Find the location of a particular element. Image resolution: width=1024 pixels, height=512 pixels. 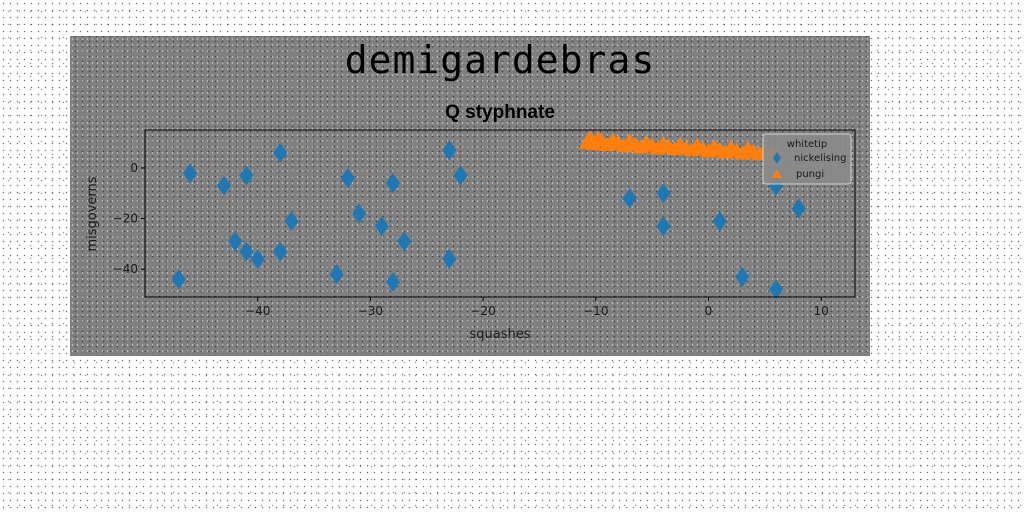

x-tick-label: −40 is located at coordinates (257, 311).